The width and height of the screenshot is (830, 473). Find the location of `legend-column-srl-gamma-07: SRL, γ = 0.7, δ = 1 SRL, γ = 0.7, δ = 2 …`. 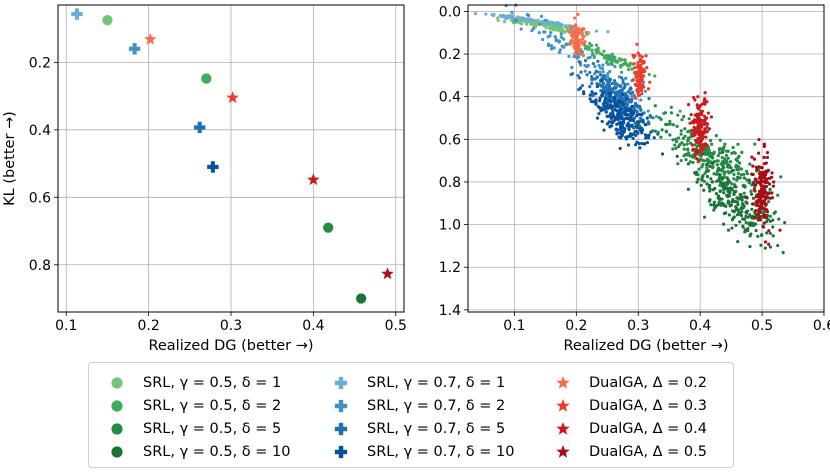

legend-column-srl-gamma-07: SRL, γ = 0.7, δ = 1 SRL, γ = 0.7, δ = 2 … is located at coordinates (420, 417).